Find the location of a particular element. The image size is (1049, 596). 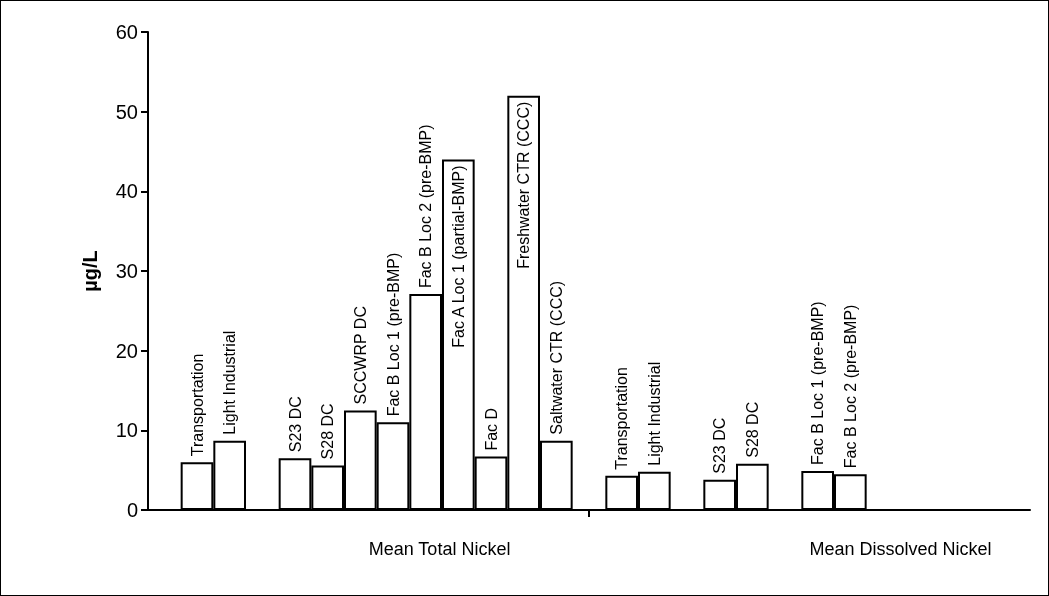

y-tick-label: 40 is located at coordinates (126, 191).